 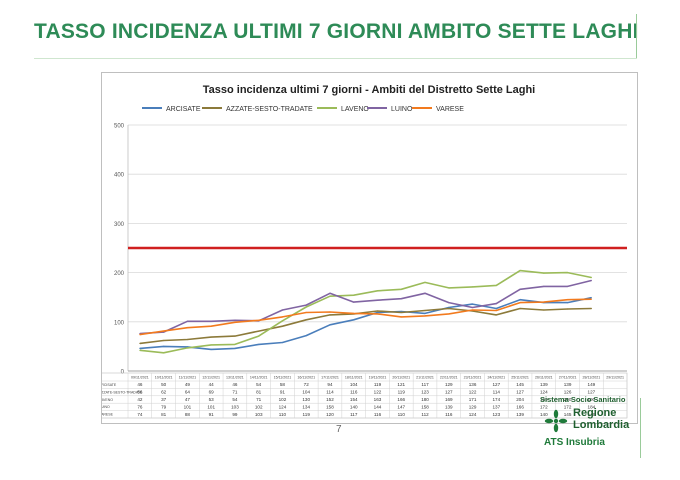 What do you see at coordinates (450, 109) in the screenshot?
I see `legend-label-4: VARESE` at bounding box center [450, 109].